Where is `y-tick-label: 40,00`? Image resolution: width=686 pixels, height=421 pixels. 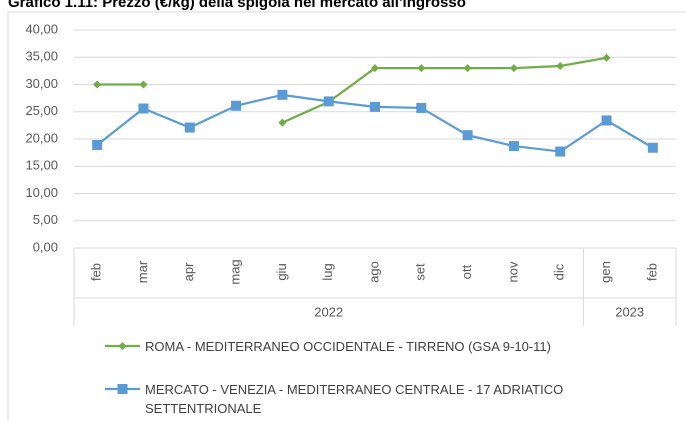
y-tick-label: 40,00 is located at coordinates (41, 28).